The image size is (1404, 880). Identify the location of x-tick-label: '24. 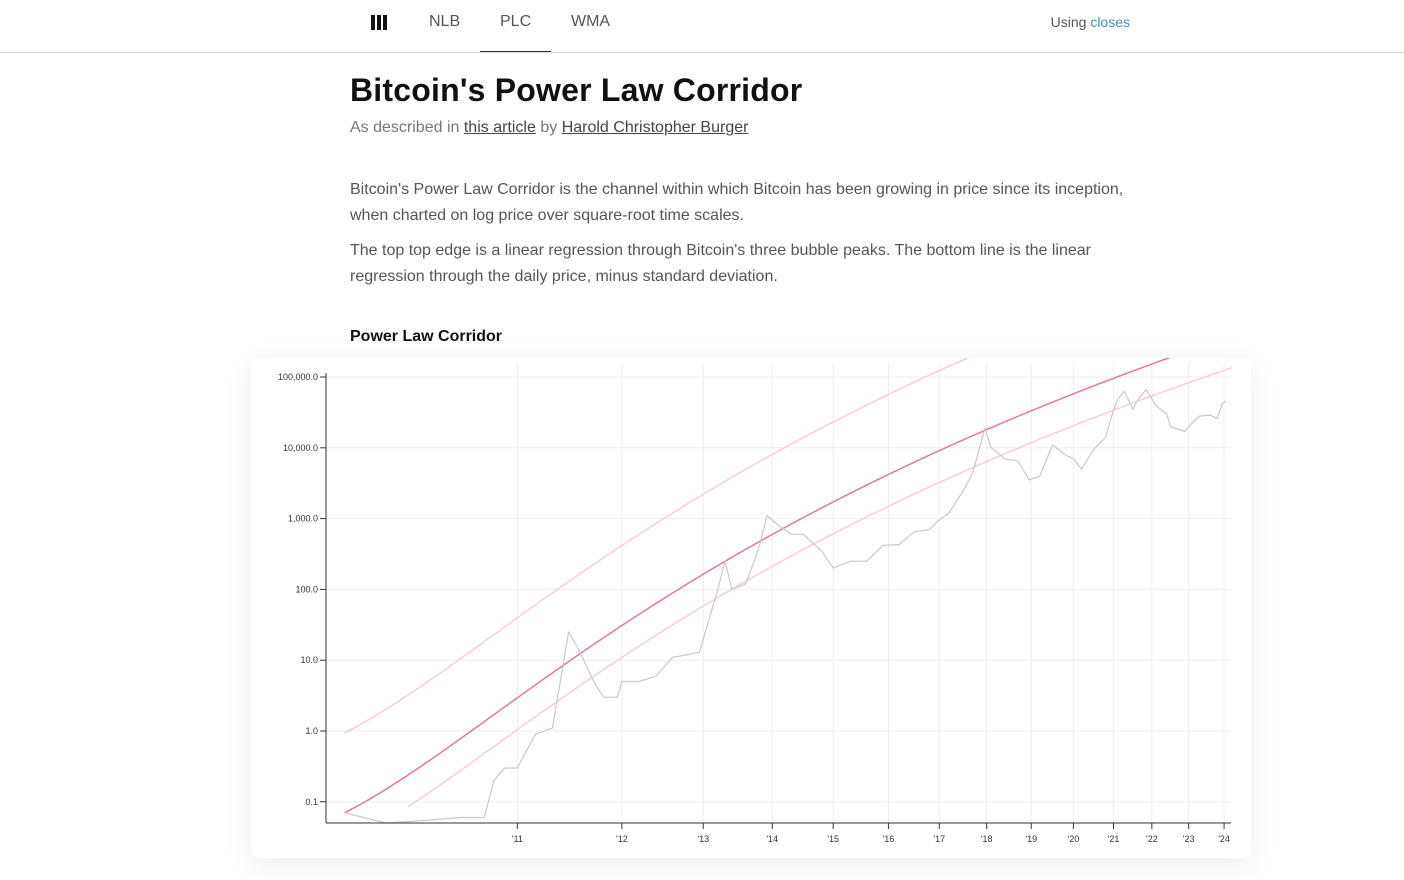
(1224, 839).